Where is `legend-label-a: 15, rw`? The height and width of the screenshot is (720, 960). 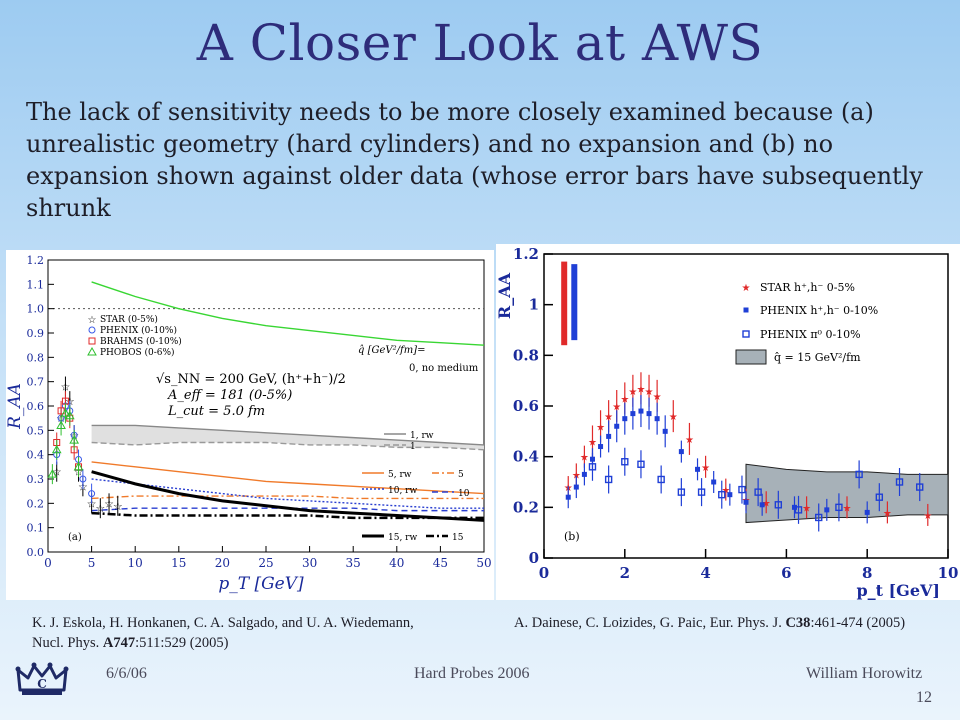
legend-label-a: 15, rw is located at coordinates (402, 538).